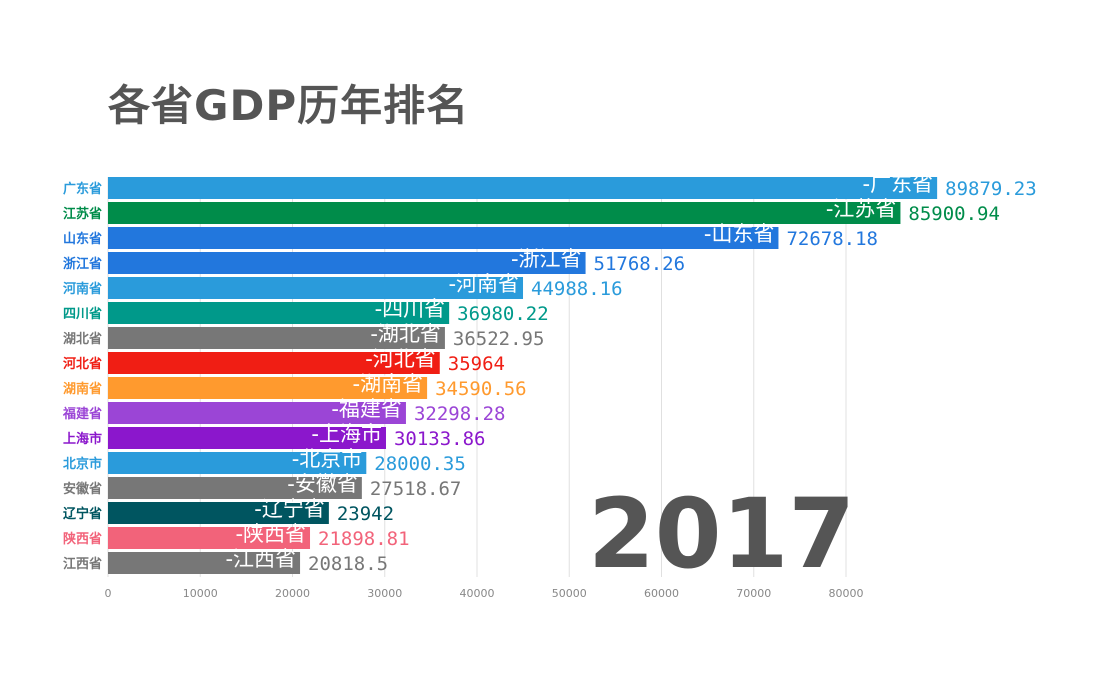  I want to click on value-label: 30133.86, so click(440, 439).